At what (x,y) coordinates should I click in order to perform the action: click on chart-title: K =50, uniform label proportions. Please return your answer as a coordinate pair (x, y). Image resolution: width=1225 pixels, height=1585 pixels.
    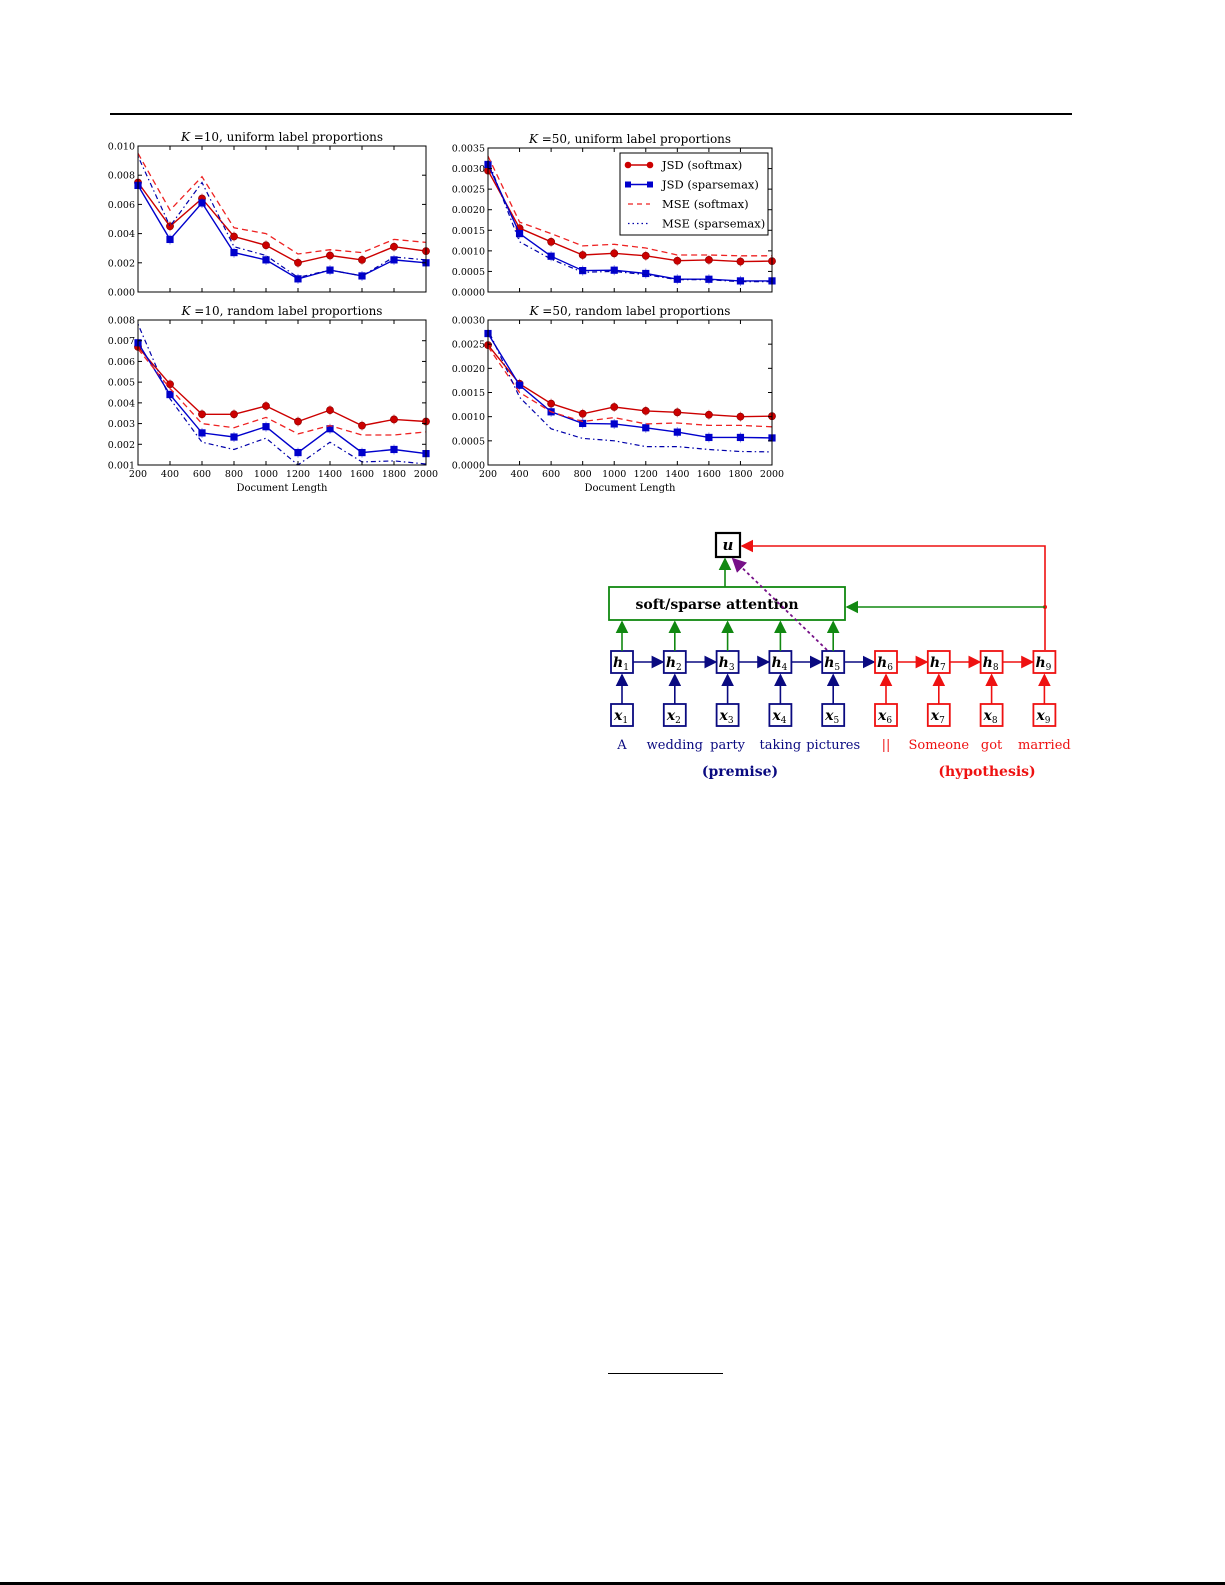
    Looking at the image, I should click on (629, 139).